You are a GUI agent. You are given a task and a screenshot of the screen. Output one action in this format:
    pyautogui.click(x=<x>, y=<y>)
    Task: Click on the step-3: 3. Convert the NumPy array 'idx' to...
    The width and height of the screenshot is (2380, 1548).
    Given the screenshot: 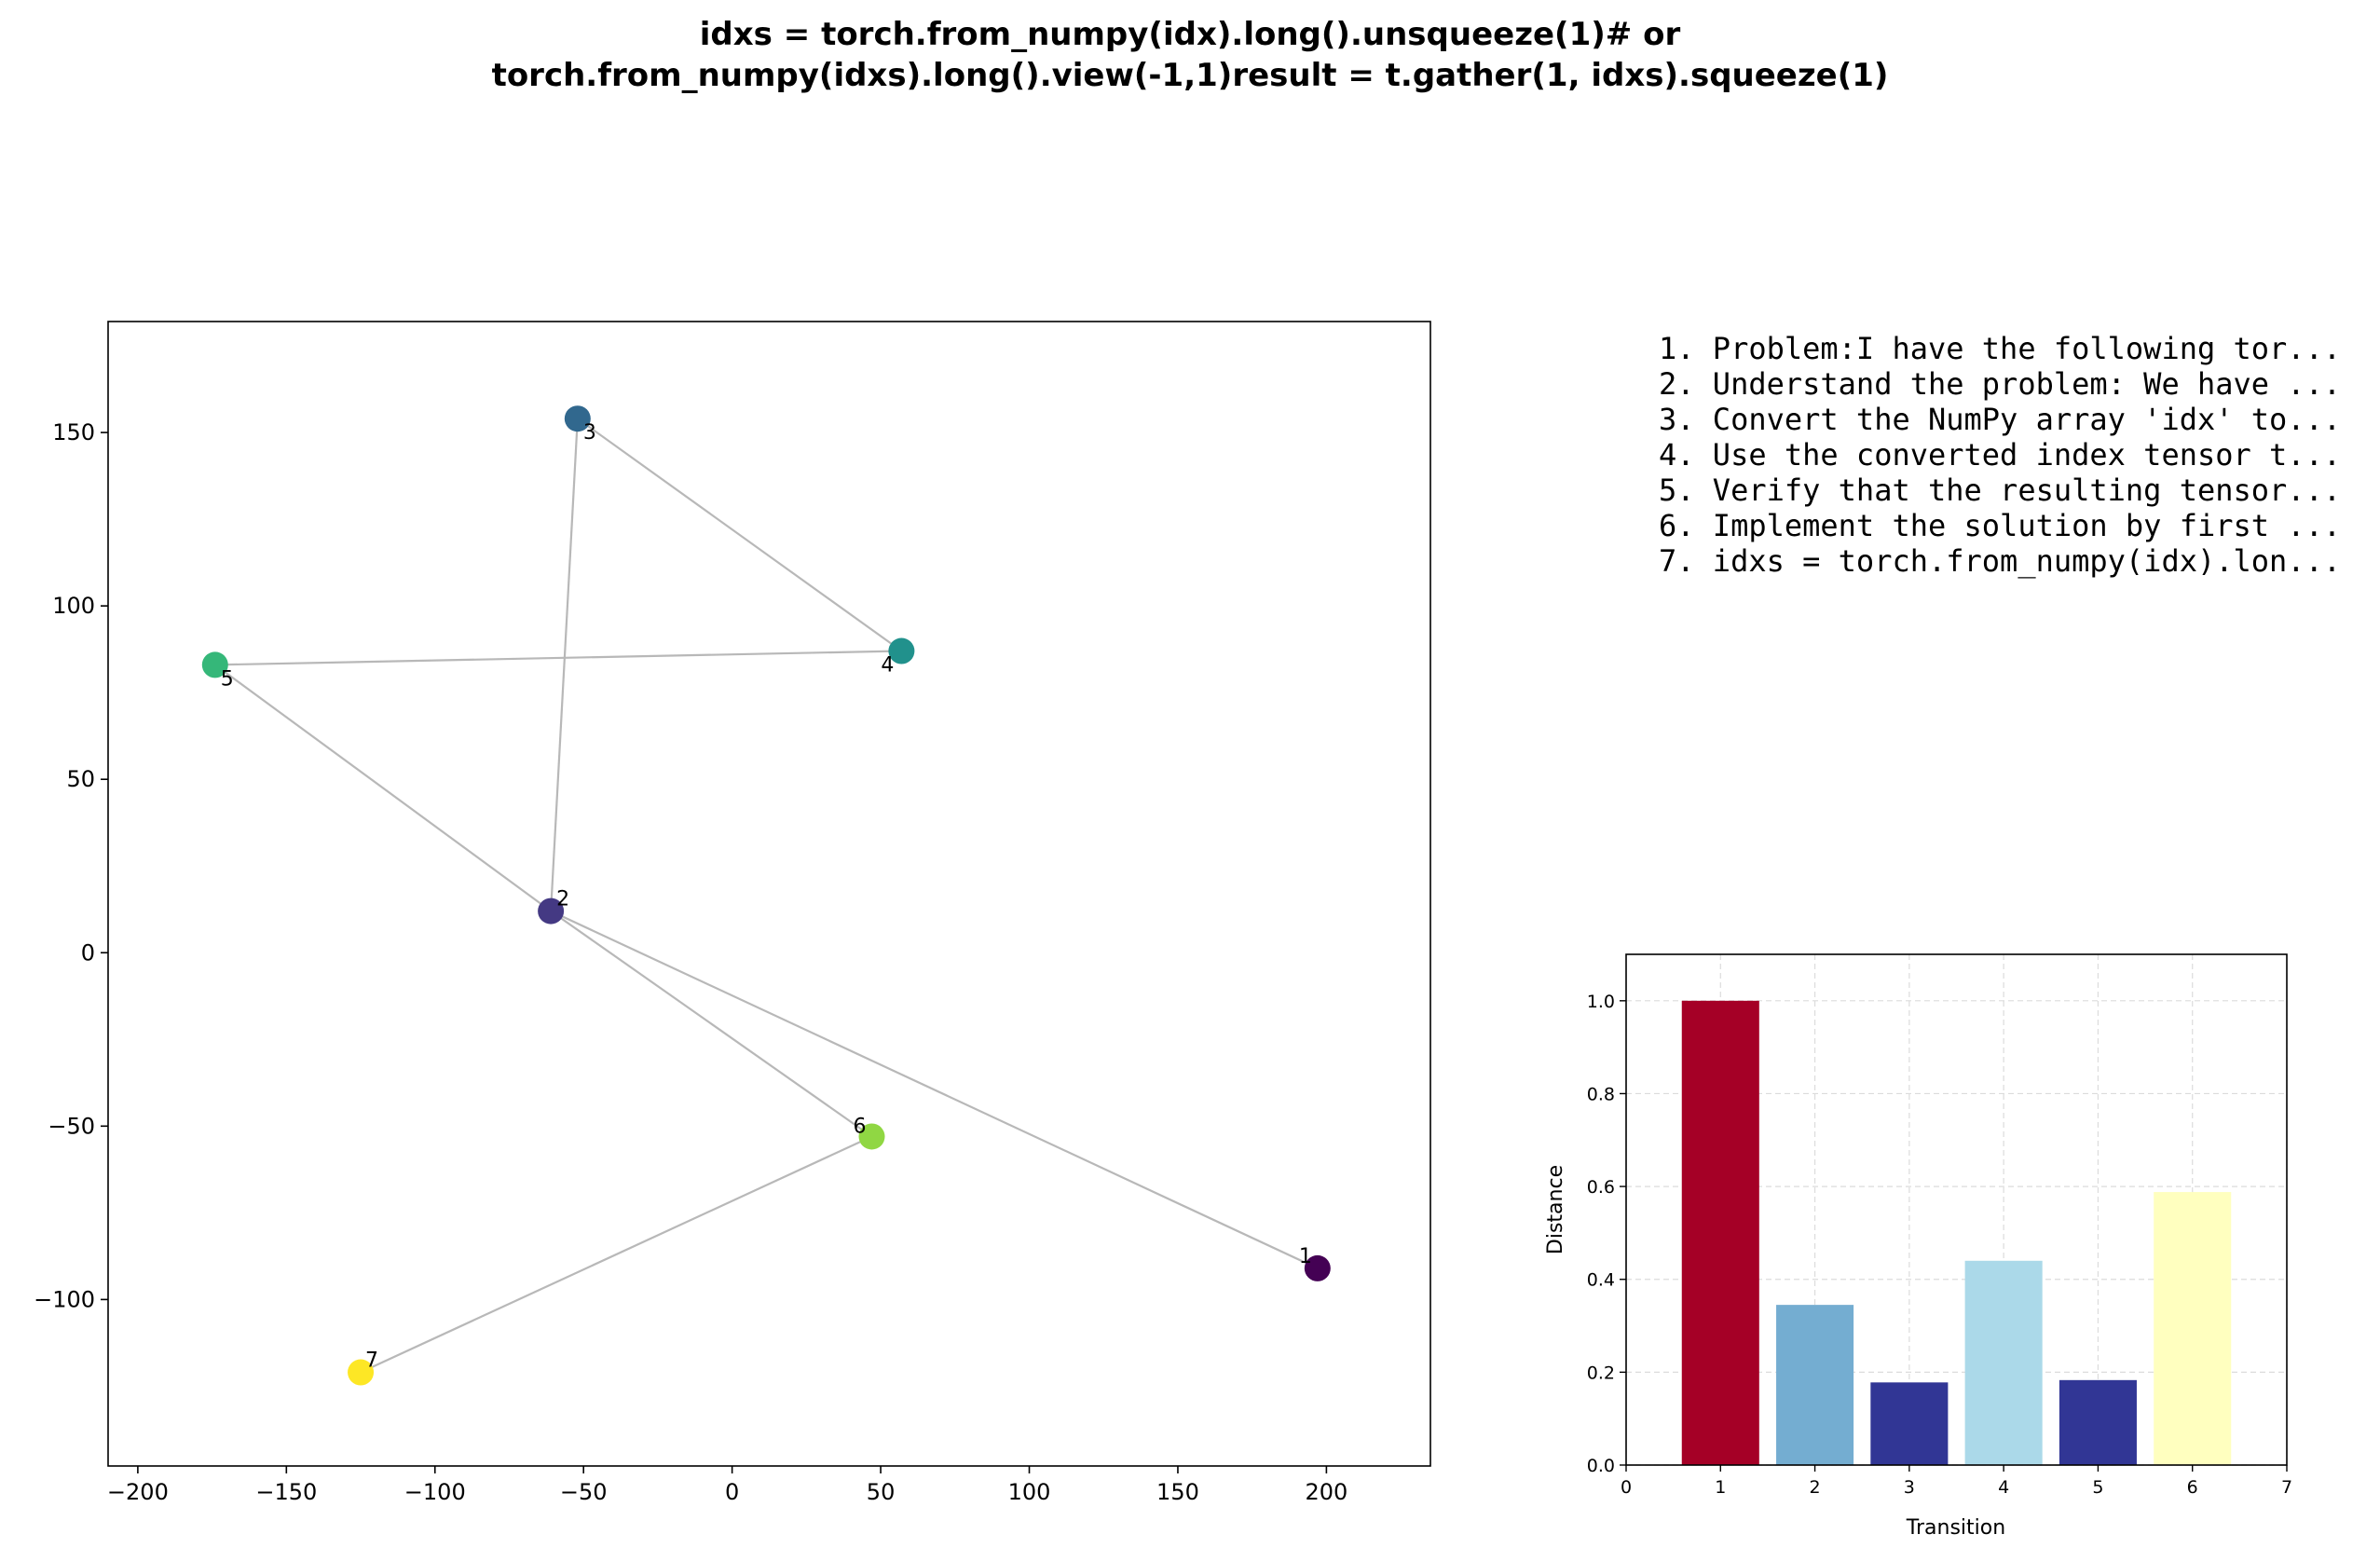 What is the action you would take?
    pyautogui.click(x=2000, y=419)
    